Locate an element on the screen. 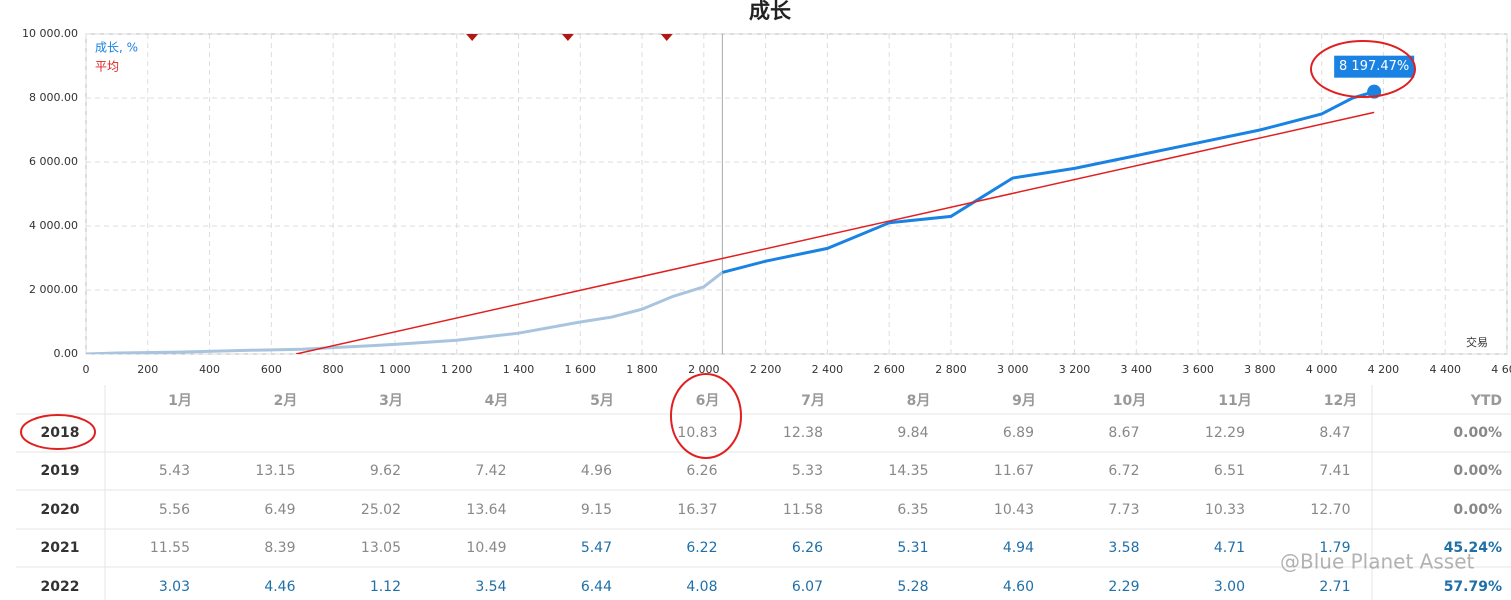 Image resolution: width=1511 pixels, height=600 pixels. x-tick-label: 3 600 is located at coordinates (1198, 369).